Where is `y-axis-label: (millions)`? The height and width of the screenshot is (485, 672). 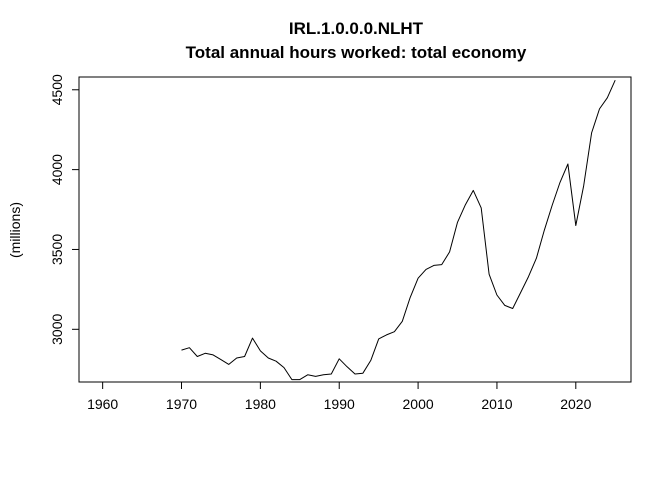
y-axis-label: (millions) is located at coordinates (15, 230).